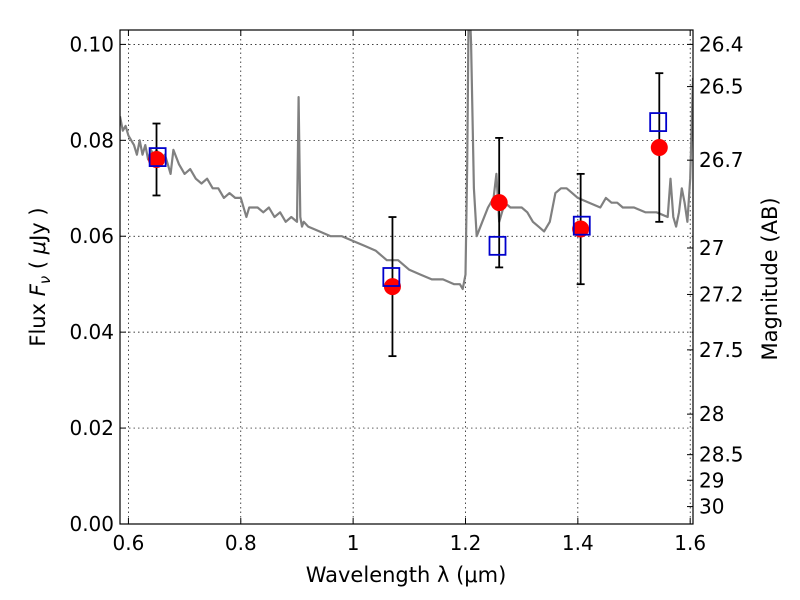 The height and width of the screenshot is (600, 800). Describe the element at coordinates (91, 428) in the screenshot. I see `y-tick-label: 0.02` at that location.